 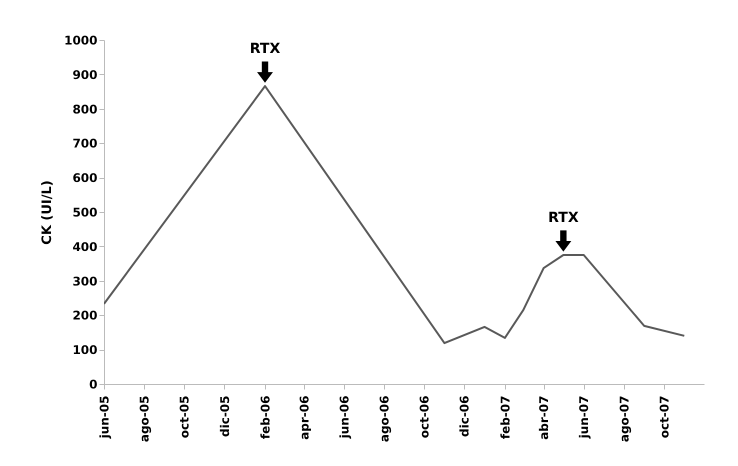 I want to click on y-tick-label: 300, so click(x=85, y=281).